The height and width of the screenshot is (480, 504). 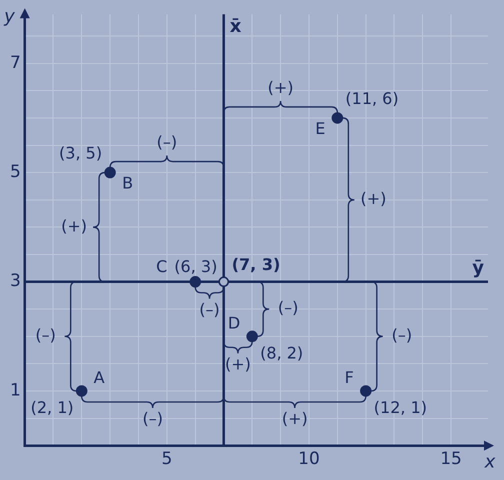 I want to click on y-tick-label: 1, so click(x=15, y=390).